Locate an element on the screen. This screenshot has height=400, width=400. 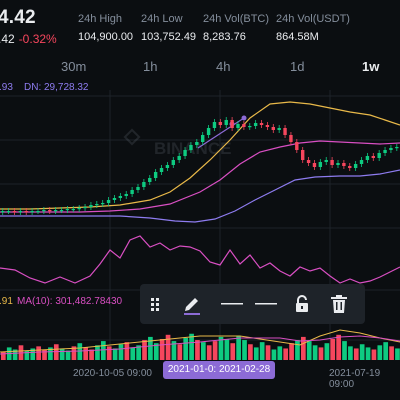
drawing-toolbar is located at coordinates (252, 304).